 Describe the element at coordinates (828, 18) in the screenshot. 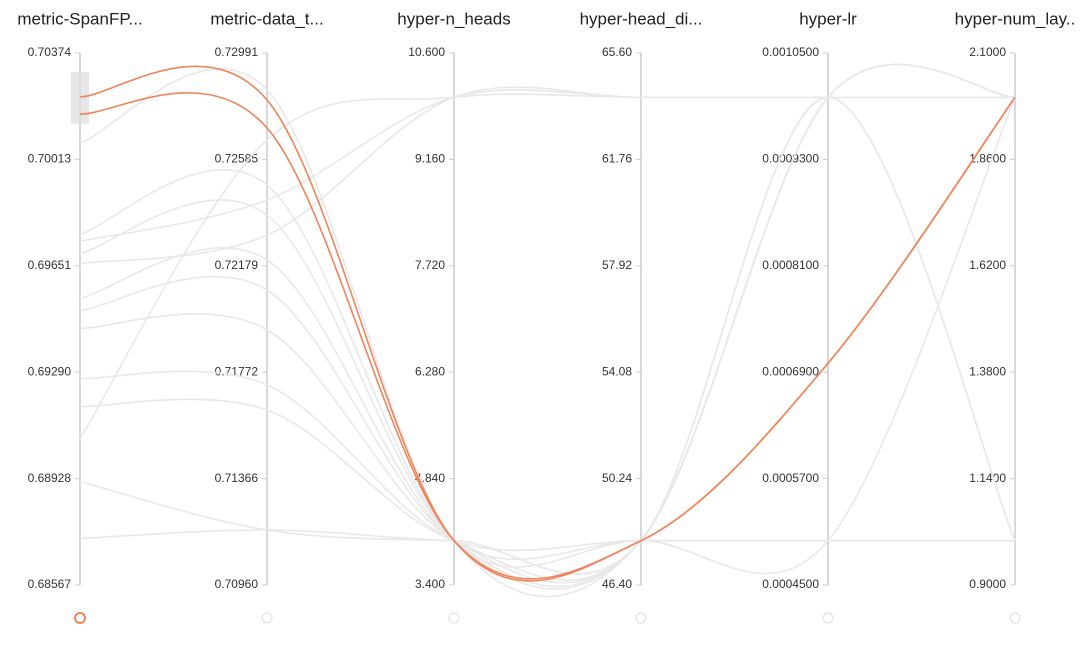

I see `axis-title: hyper-lr` at that location.